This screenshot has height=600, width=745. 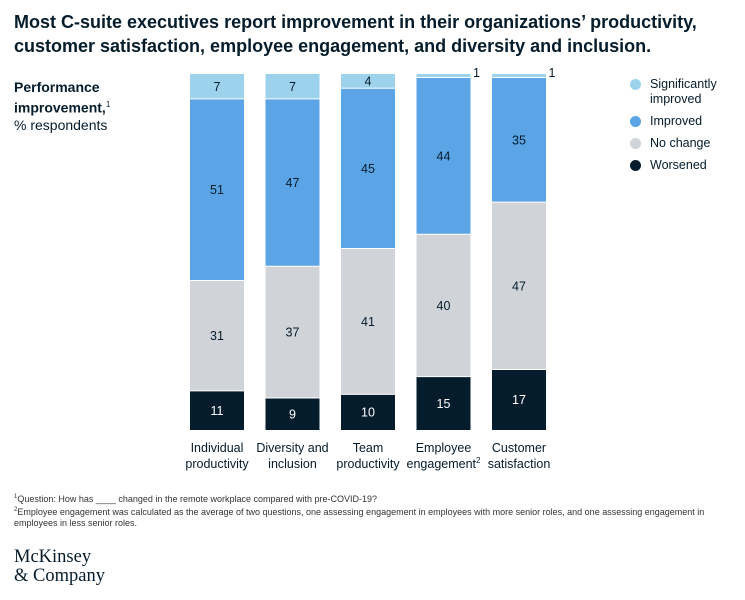 I want to click on data-label: 10, so click(x=368, y=413).